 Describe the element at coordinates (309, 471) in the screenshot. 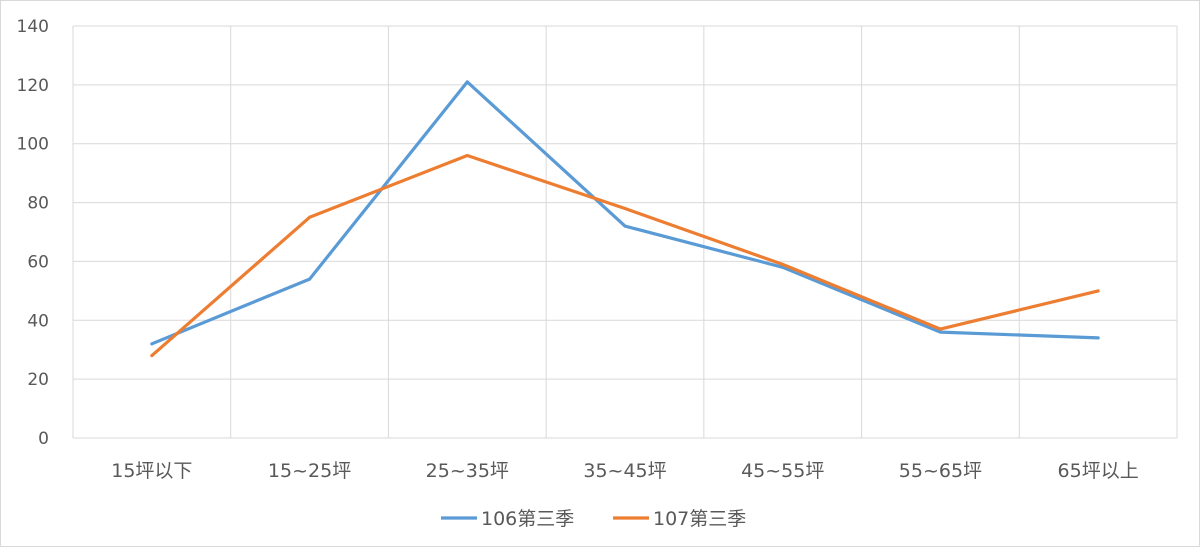

I see `x-tick-label: 15~25坪` at that location.